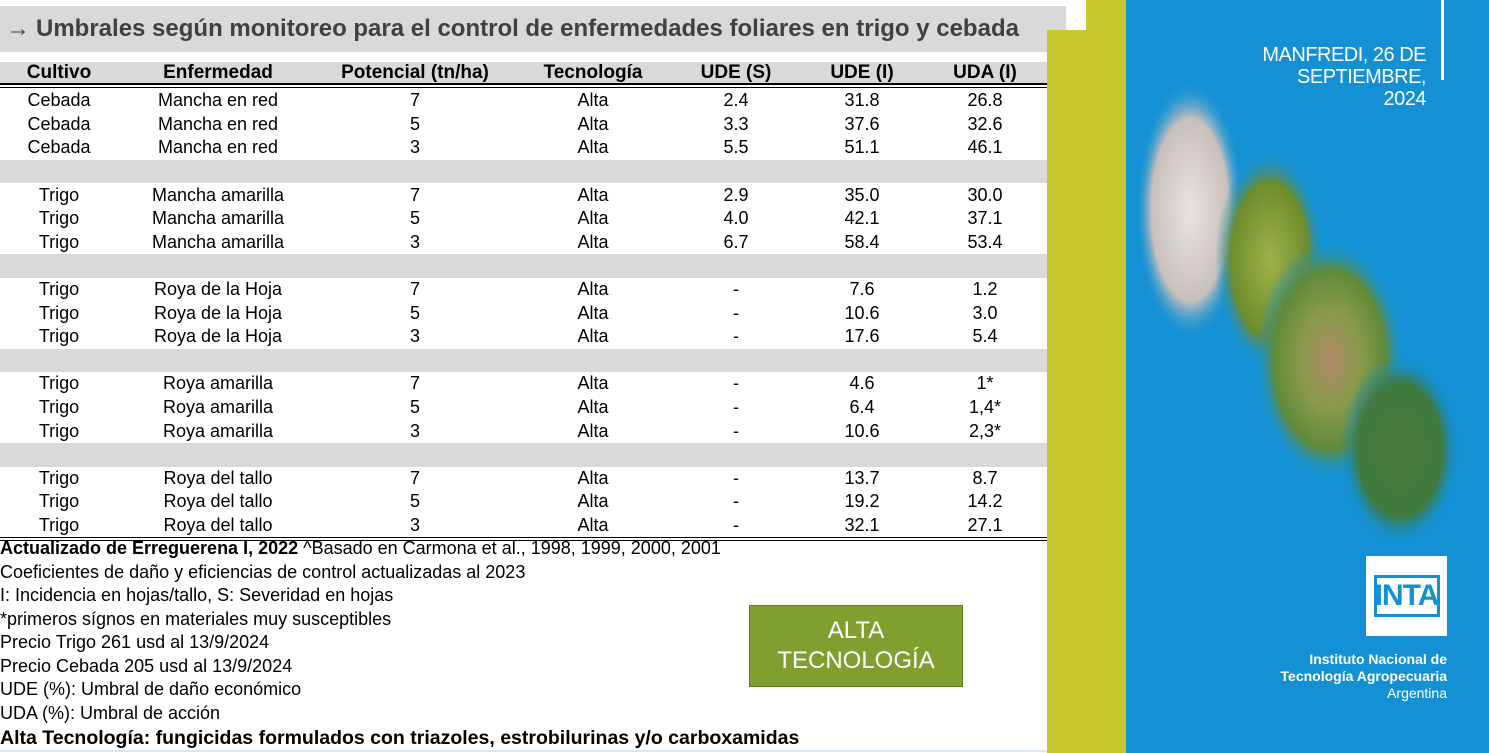 The height and width of the screenshot is (753, 1489). What do you see at coordinates (985, 336) in the screenshot?
I see `cell-uda-i: 5.4` at bounding box center [985, 336].